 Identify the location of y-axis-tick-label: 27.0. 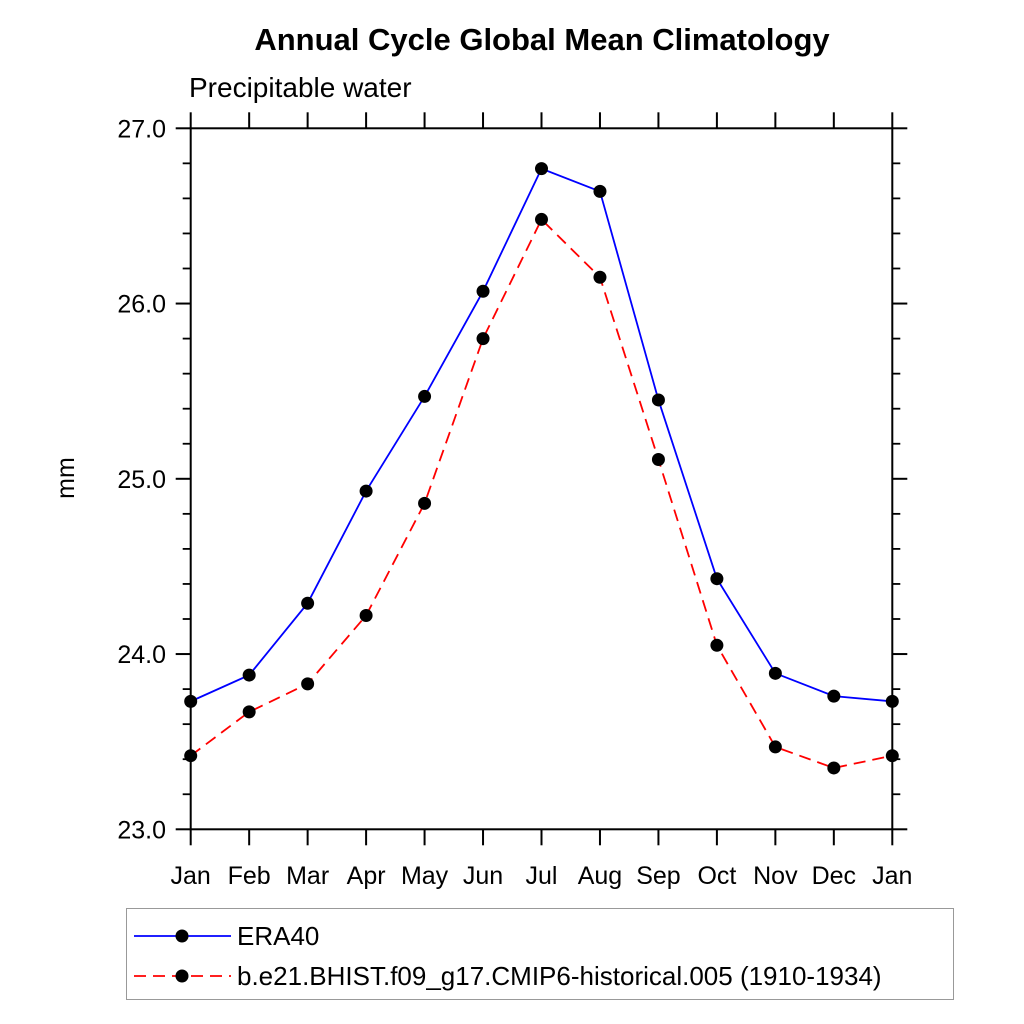
(141, 129).